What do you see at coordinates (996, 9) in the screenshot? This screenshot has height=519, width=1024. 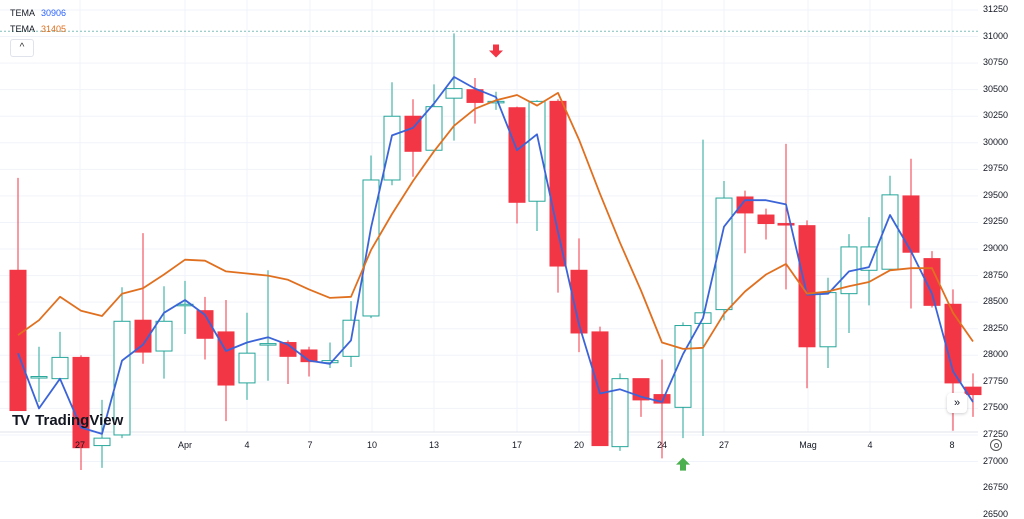 I see `price-tick-label: 31250` at bounding box center [996, 9].